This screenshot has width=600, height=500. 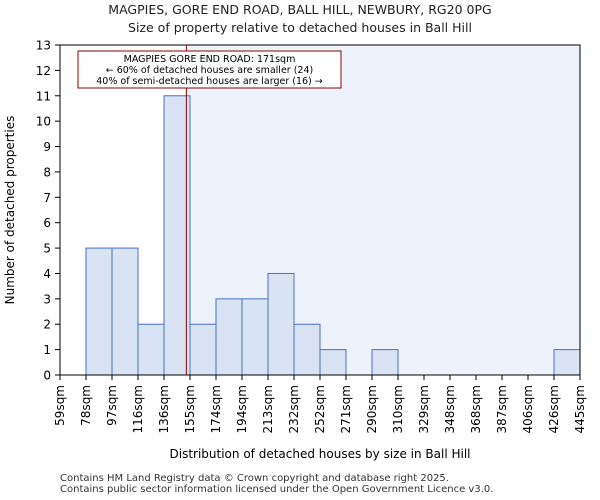 I want to click on y-tick-label: 6, so click(x=47, y=223).